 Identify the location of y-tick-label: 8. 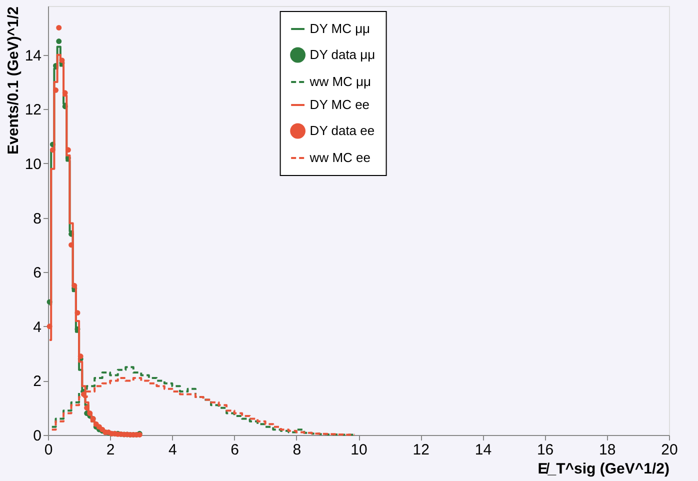
(37, 219).